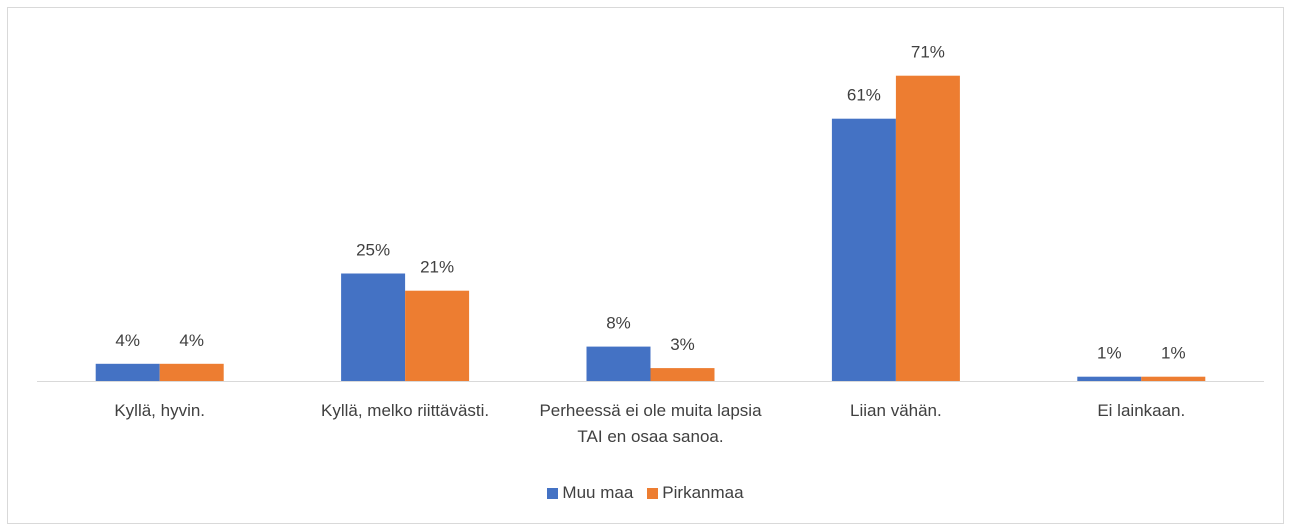 The width and height of the screenshot is (1291, 532). What do you see at coordinates (405, 410) in the screenshot?
I see `x-tick-label: Kyllä, melko riittävästi.` at bounding box center [405, 410].